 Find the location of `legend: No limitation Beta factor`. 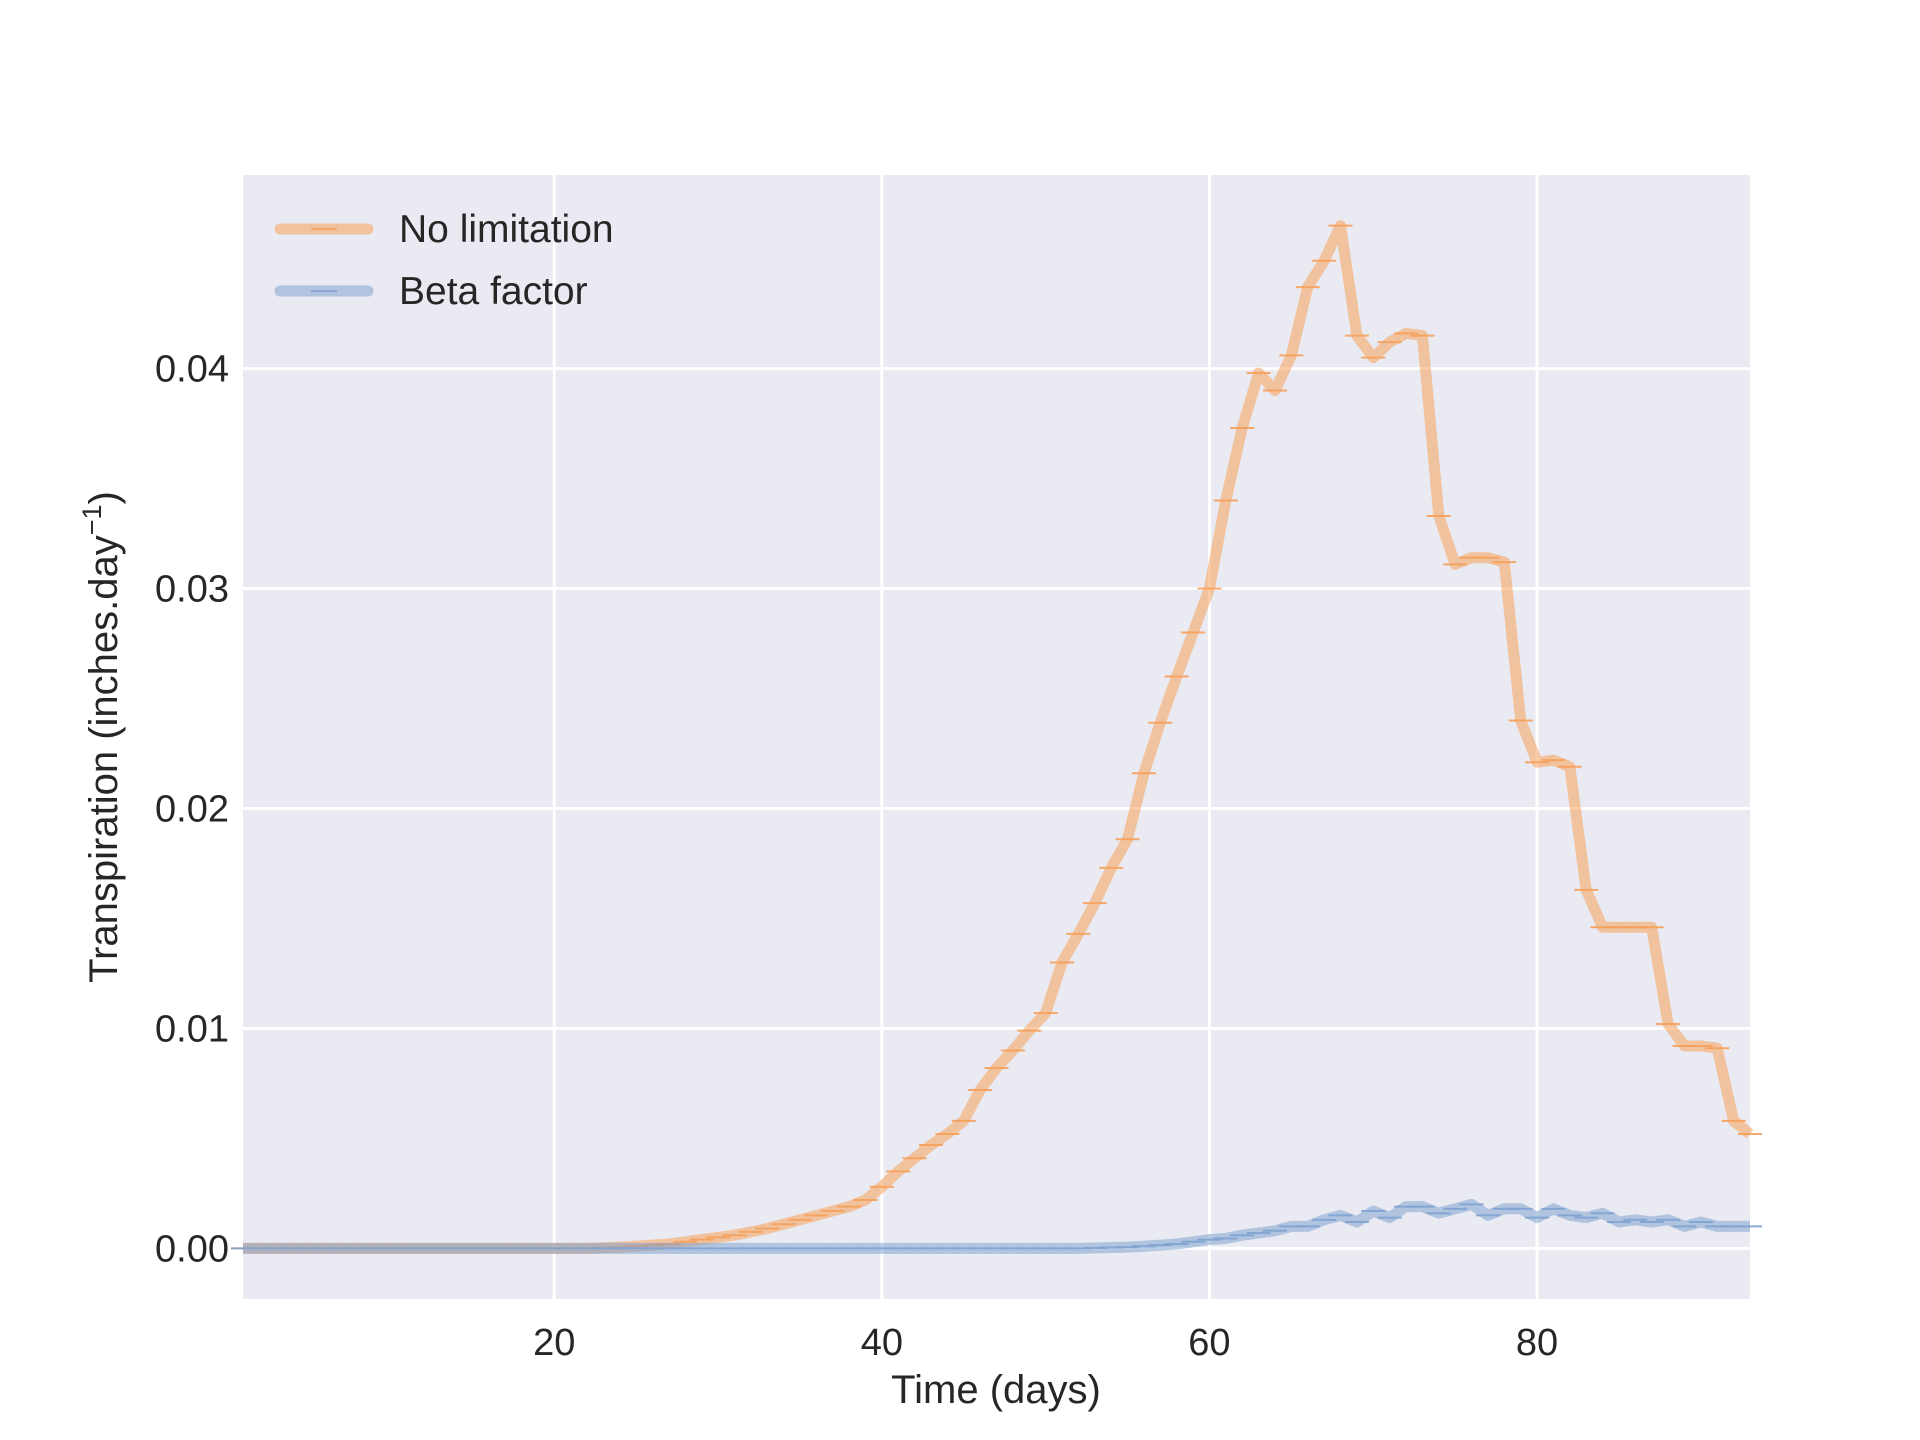

legend: No limitation Beta factor is located at coordinates (444, 260).